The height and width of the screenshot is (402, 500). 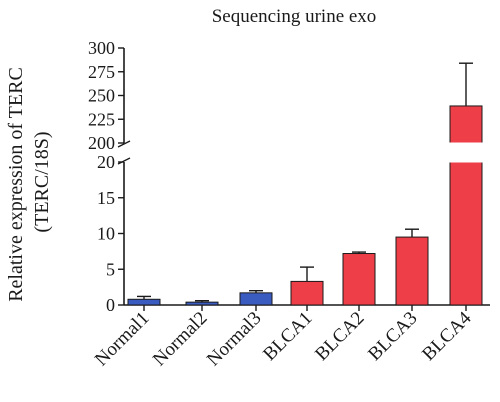 What do you see at coordinates (256, 299) in the screenshot?
I see `bar-Normal3` at bounding box center [256, 299].